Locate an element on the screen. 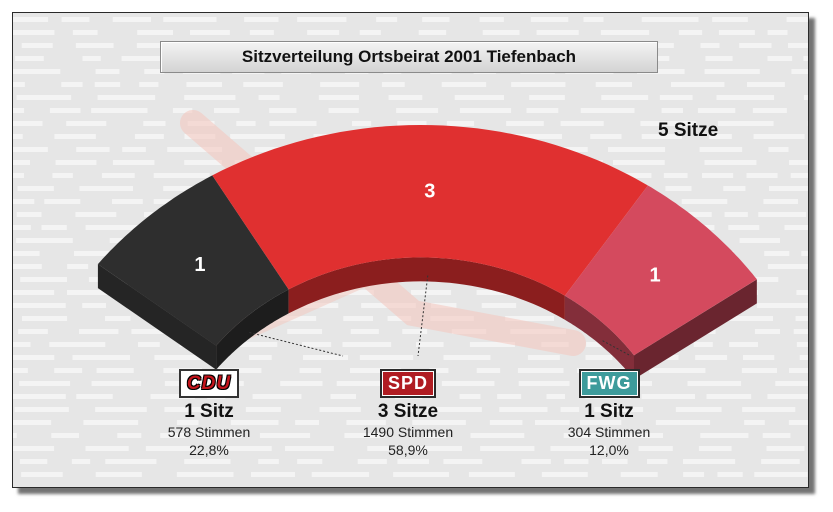 Image resolution: width=833 pixels, height=512 pixels. segment-spd-value-label: 3 is located at coordinates (429, 191).